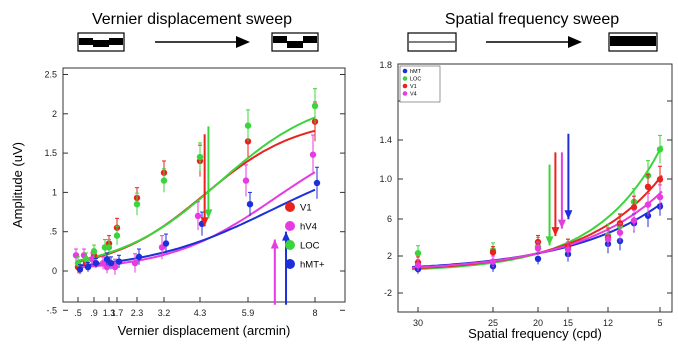 The image size is (678, 349). What do you see at coordinates (568, 215) in the screenshot?
I see `threshold-arrow-hMT-head` at bounding box center [568, 215].